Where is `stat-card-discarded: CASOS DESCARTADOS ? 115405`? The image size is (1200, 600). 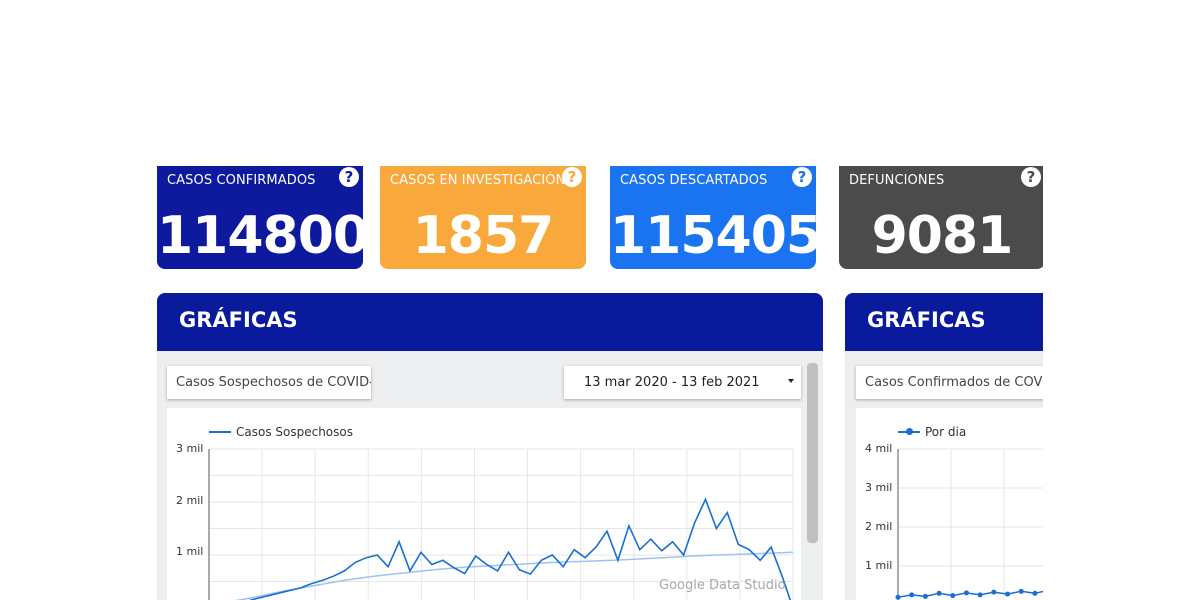 stat-card-discarded: CASOS DESCARTADOS ? 115405 is located at coordinates (716, 217).